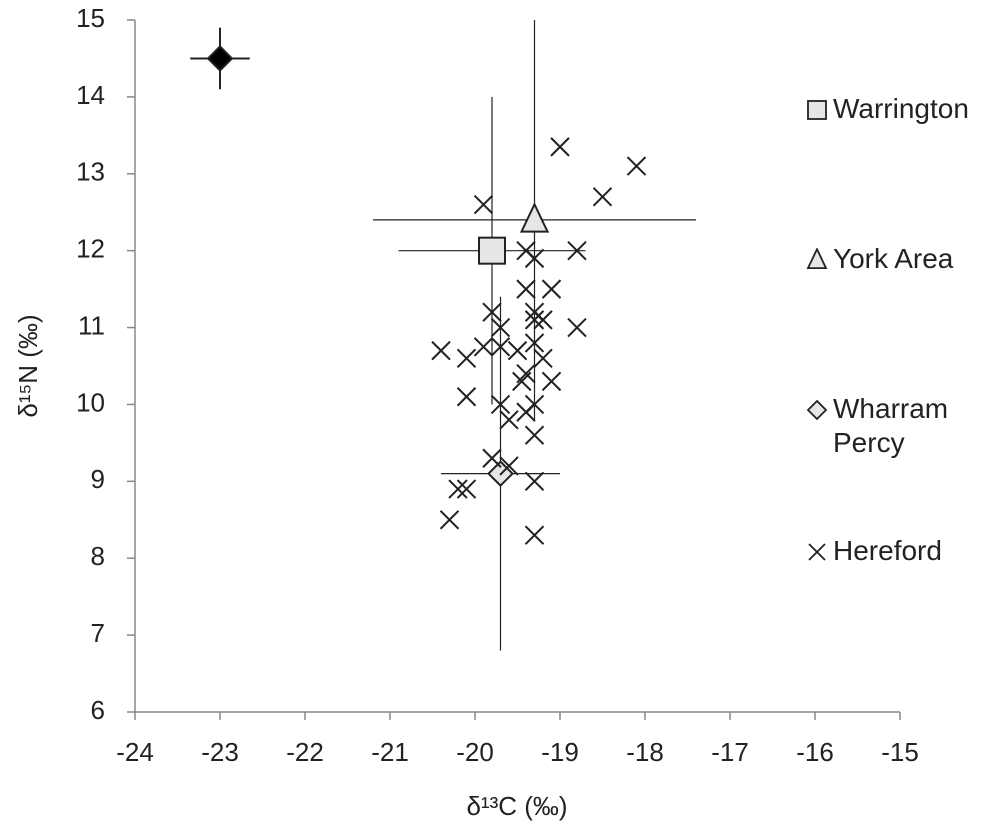  I want to click on legend-label: Hereford, so click(887, 550).